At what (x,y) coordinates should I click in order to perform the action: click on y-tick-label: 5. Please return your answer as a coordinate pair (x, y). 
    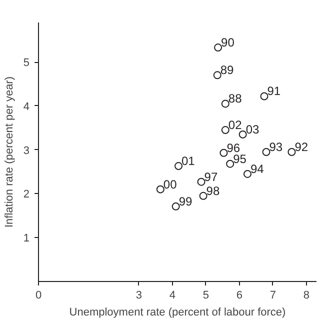
    Looking at the image, I should click on (26, 63).